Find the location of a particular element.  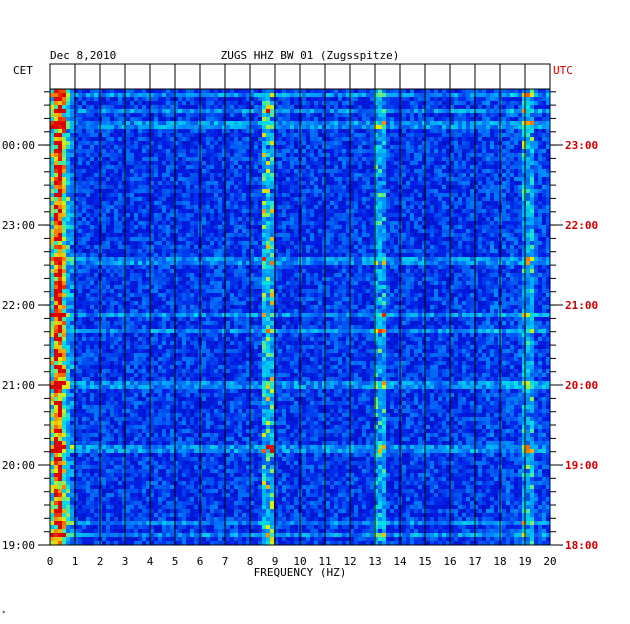

y-tick-label-cet: 21:00 is located at coordinates (18, 385).